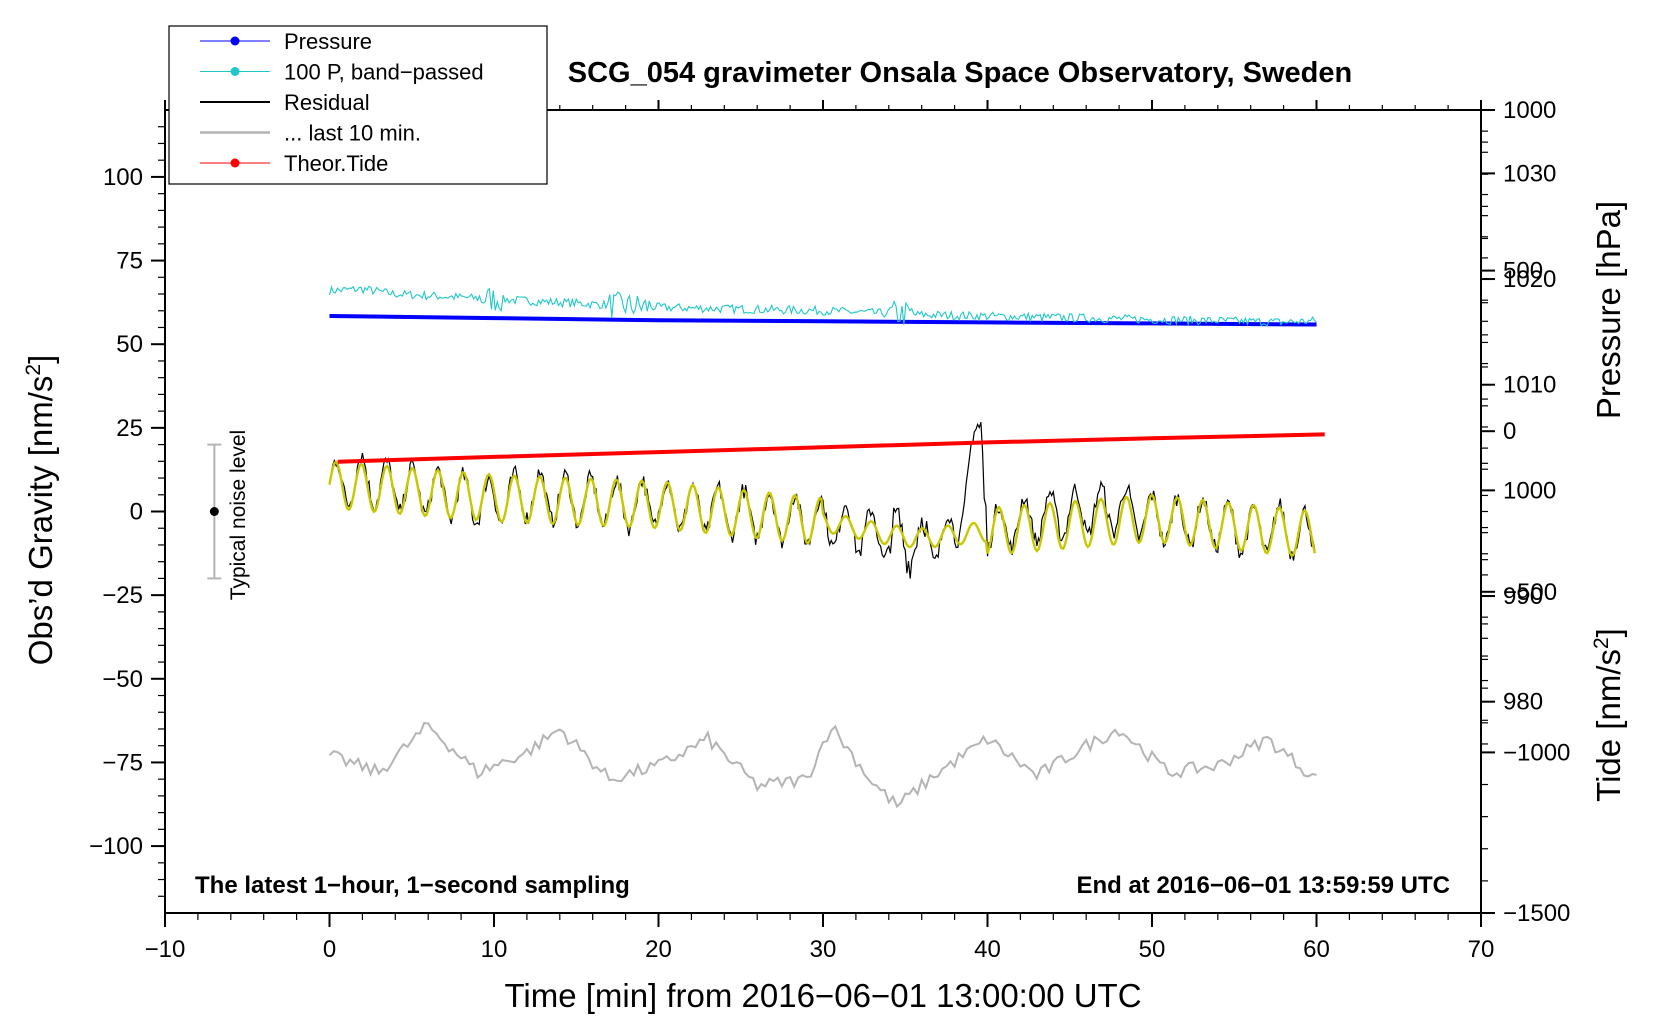 The image size is (1660, 1020). Describe the element at coordinates (1316, 949) in the screenshot. I see `x-tick-label: 60` at that location.